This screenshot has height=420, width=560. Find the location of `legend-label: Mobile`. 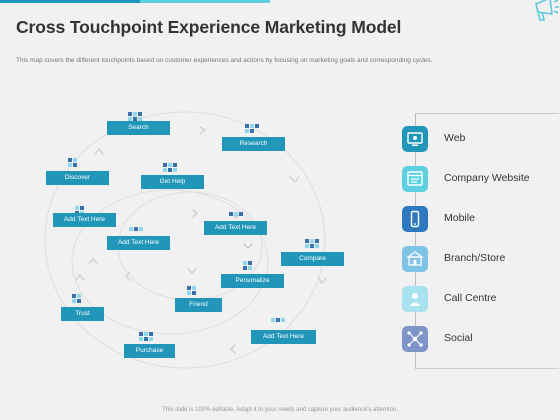

legend-label: Mobile is located at coordinates (459, 218).